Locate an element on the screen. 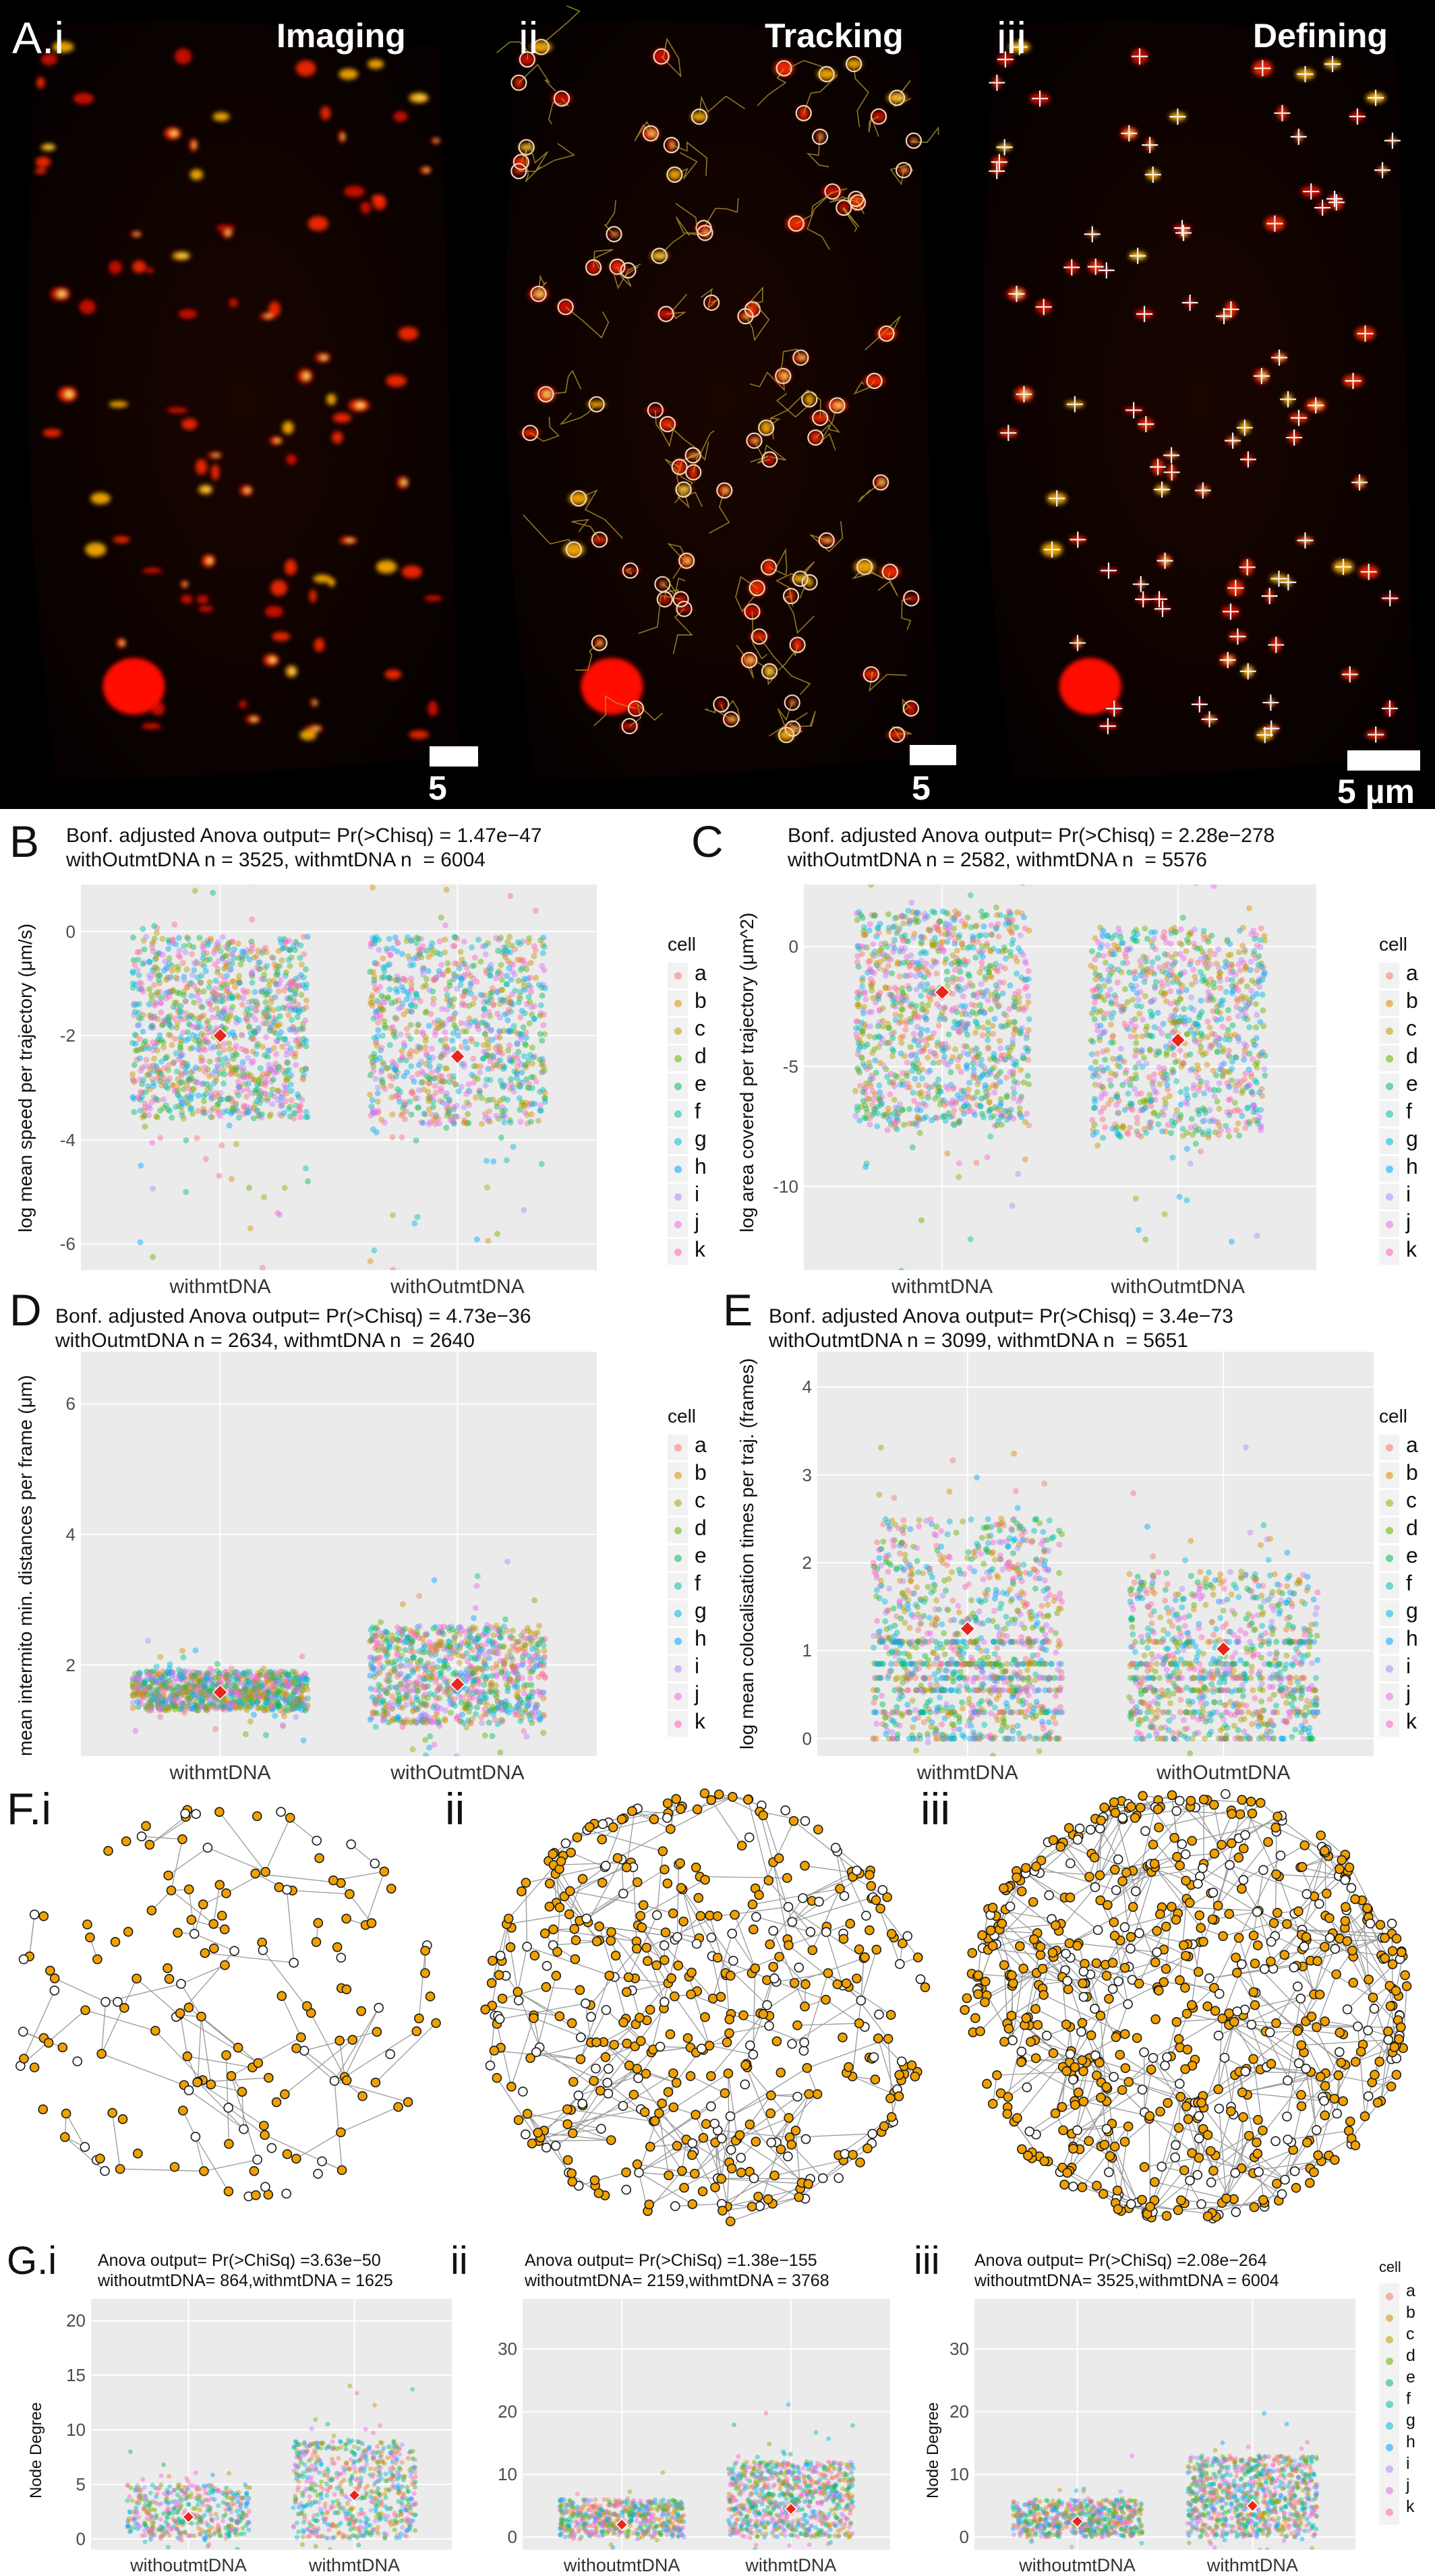  bright-blob is located at coordinates (612, 686).